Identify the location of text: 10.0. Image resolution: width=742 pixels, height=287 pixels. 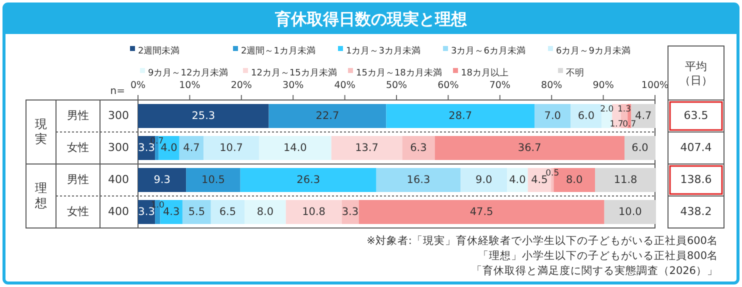
(630, 212).